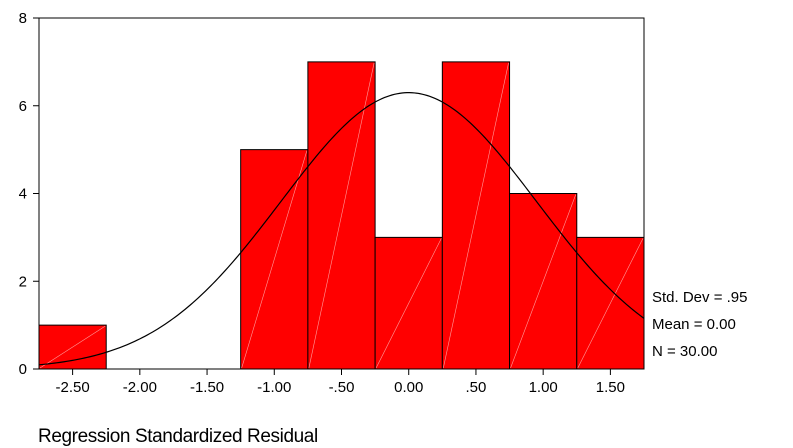 The width and height of the screenshot is (793, 448). Describe the element at coordinates (694, 324) in the screenshot. I see `stat-mean: Mean = 0.00` at that location.